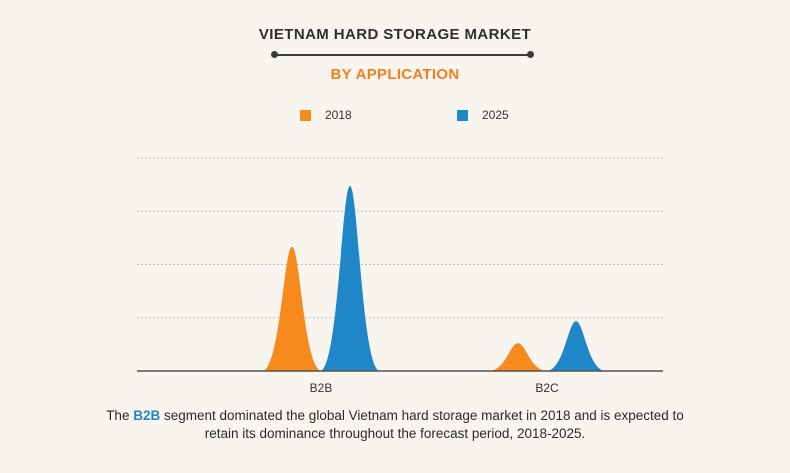 This screenshot has width=790, height=473. I want to click on caption-part1: The, so click(120, 415).